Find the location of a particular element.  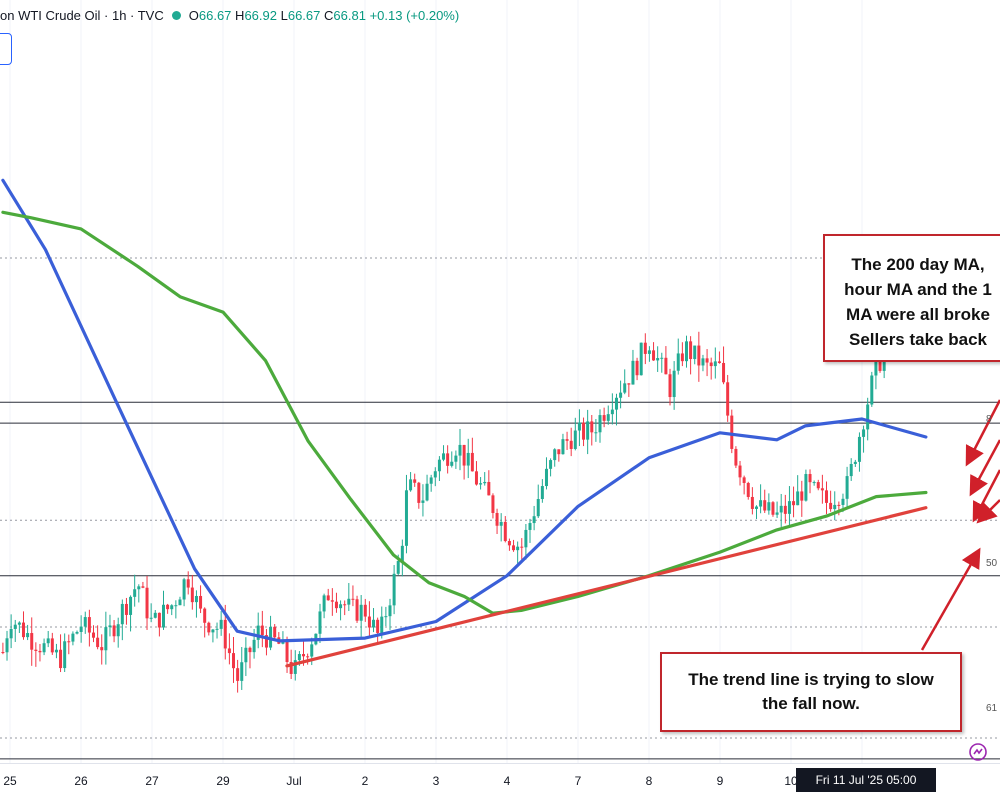

close-value: 66.81 is located at coordinates (349, 15).